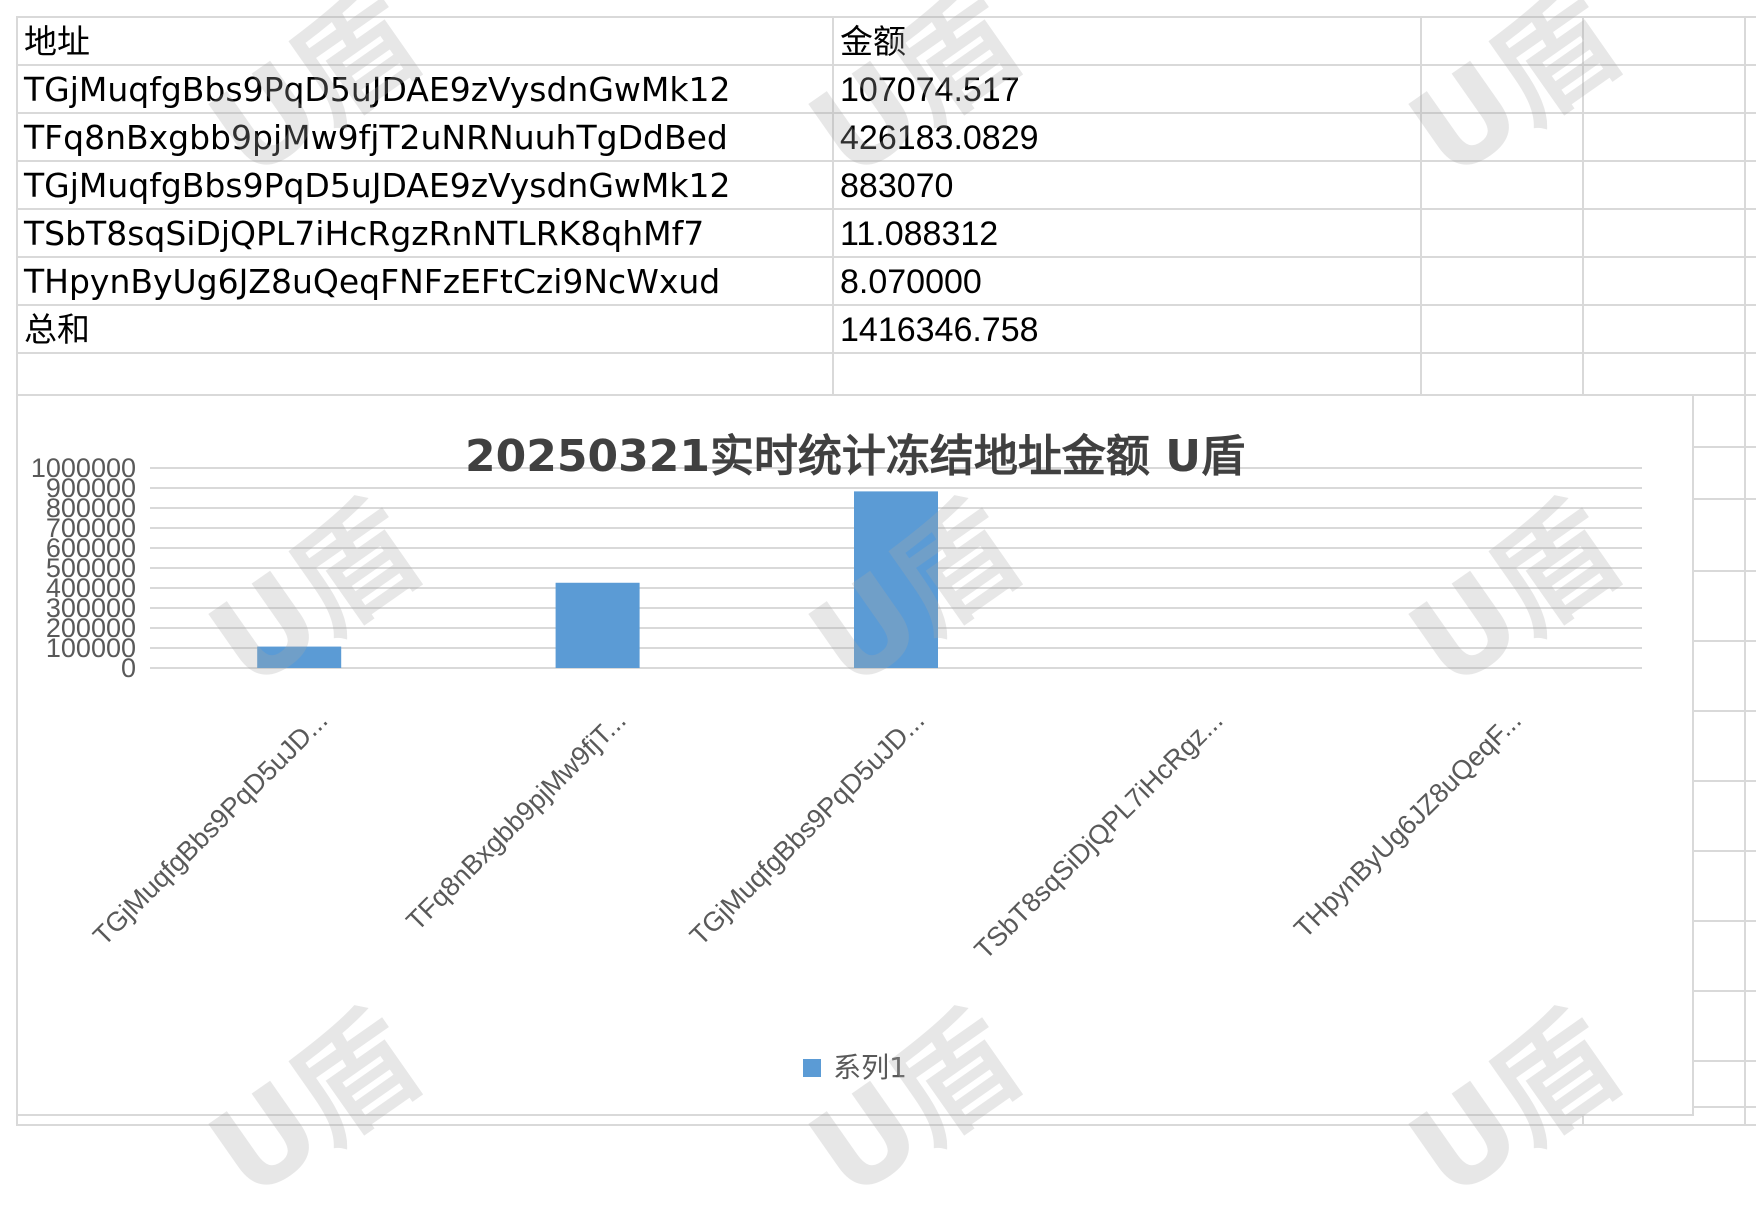  I want to click on cell-address: TFq8nBxgbb9pjMw9fjT2uNRNuuhTgDdBed, so click(376, 138).